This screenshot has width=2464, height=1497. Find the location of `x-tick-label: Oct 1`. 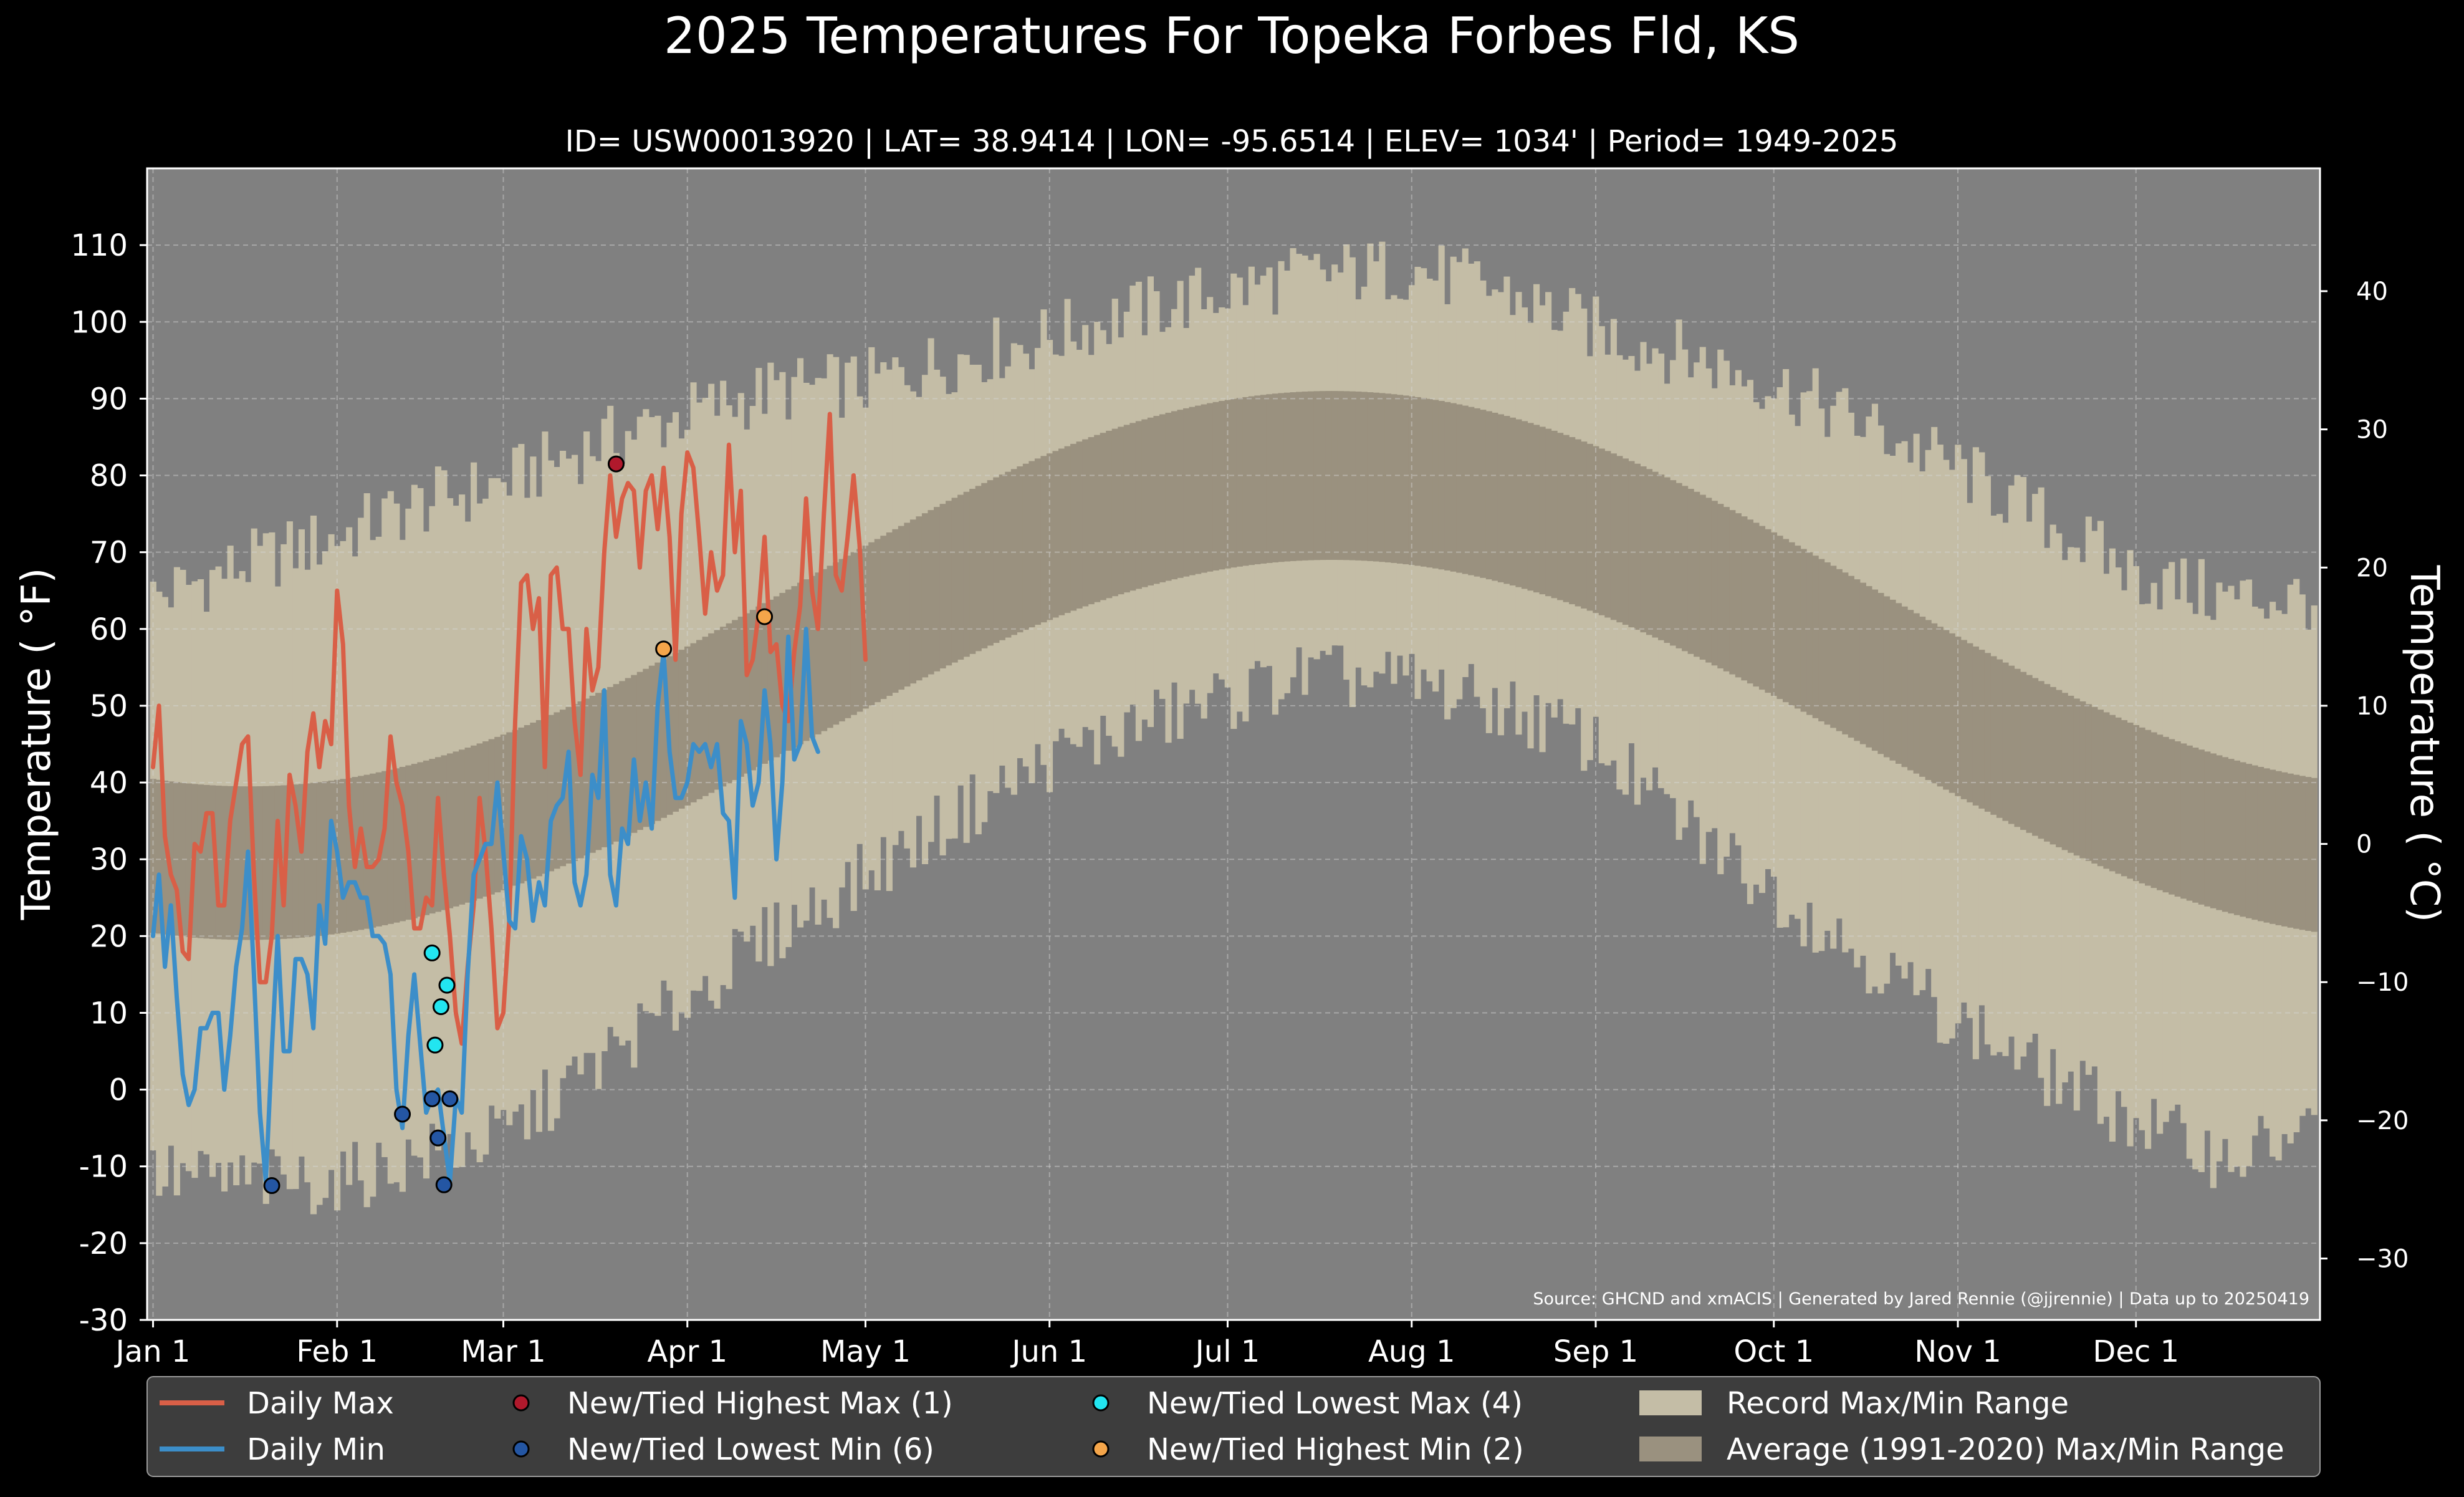

x-tick-label: Oct 1 is located at coordinates (1773, 1351).